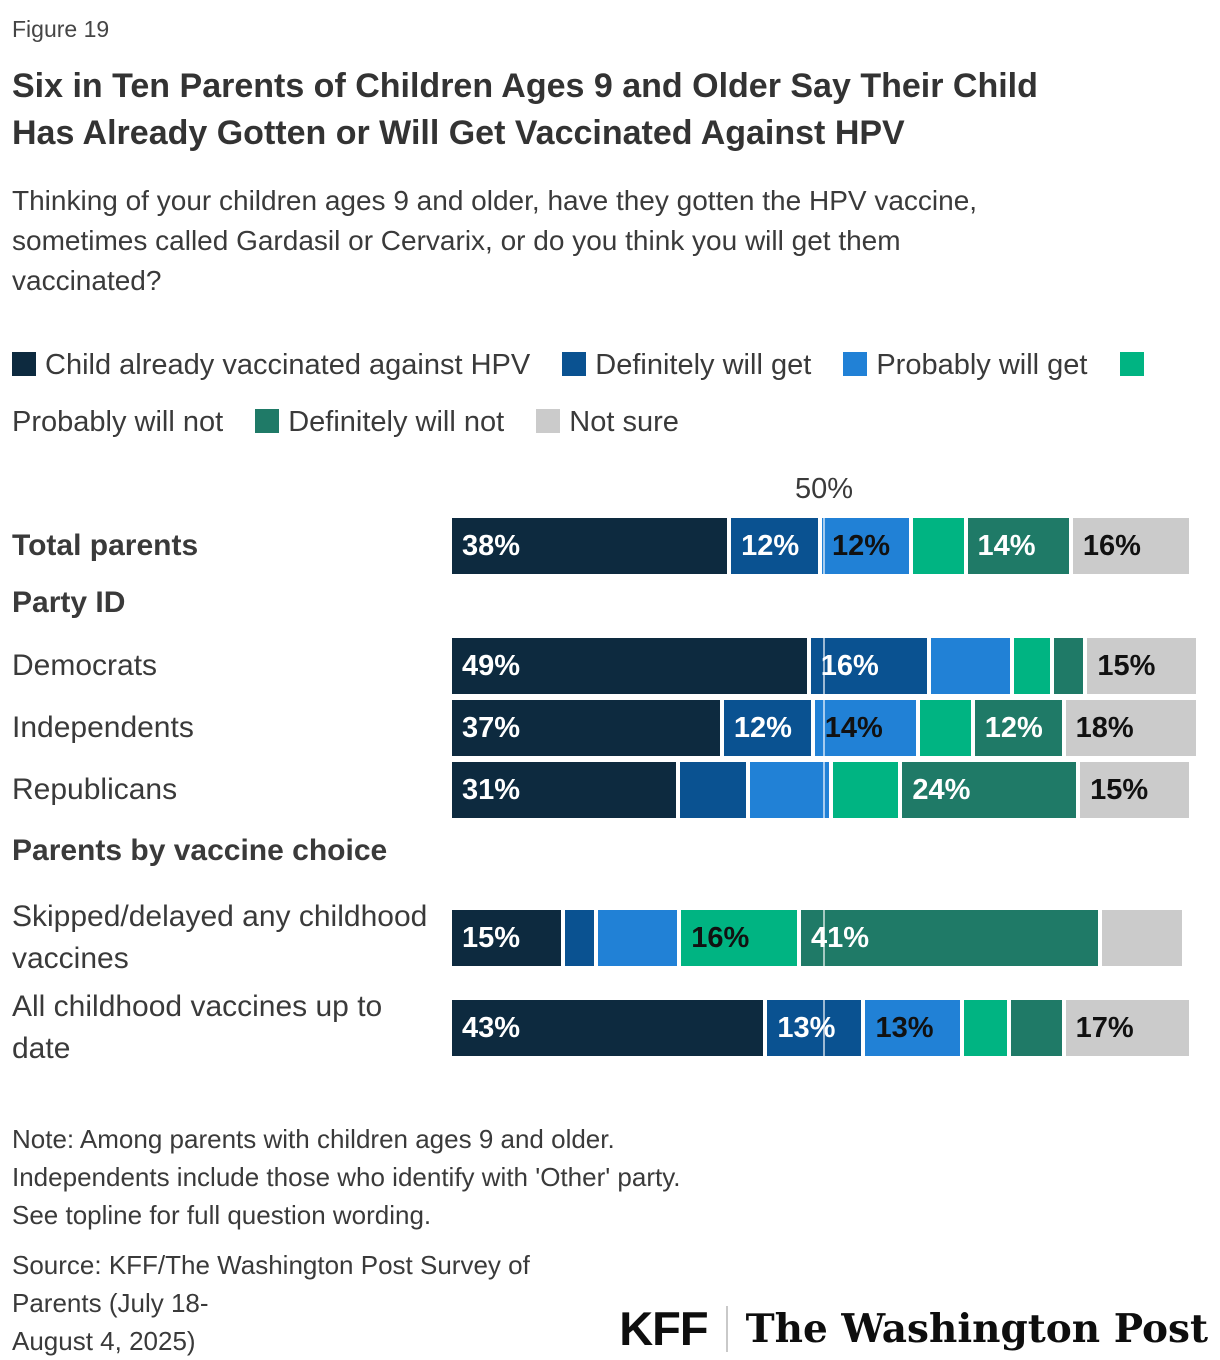 The height and width of the screenshot is (1360, 1220). I want to click on legend-item: Definitely will not, so click(379, 422).